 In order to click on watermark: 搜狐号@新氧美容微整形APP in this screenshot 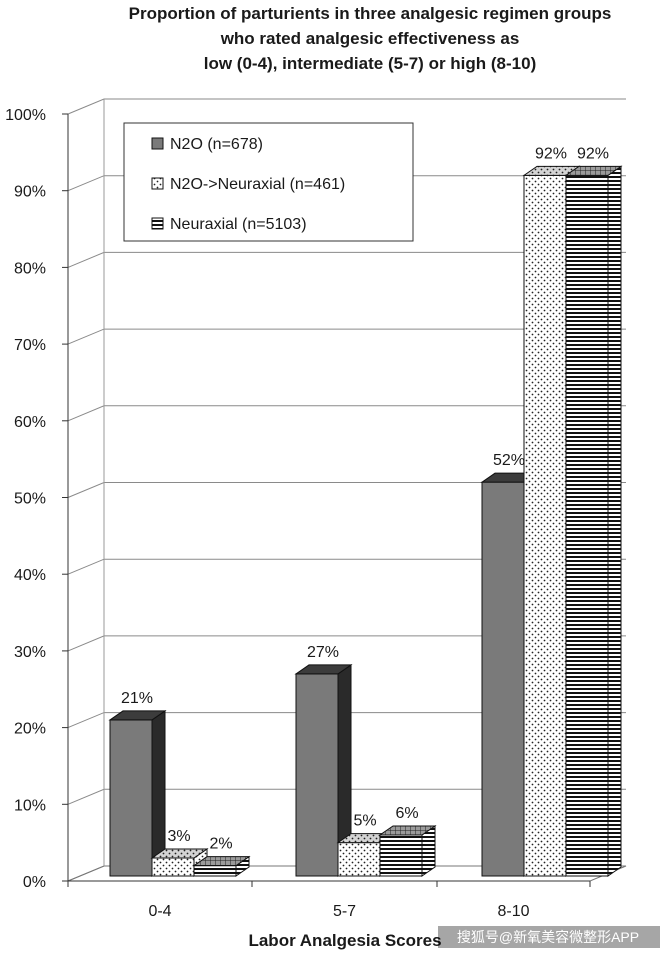, I will do `click(548, 937)`.